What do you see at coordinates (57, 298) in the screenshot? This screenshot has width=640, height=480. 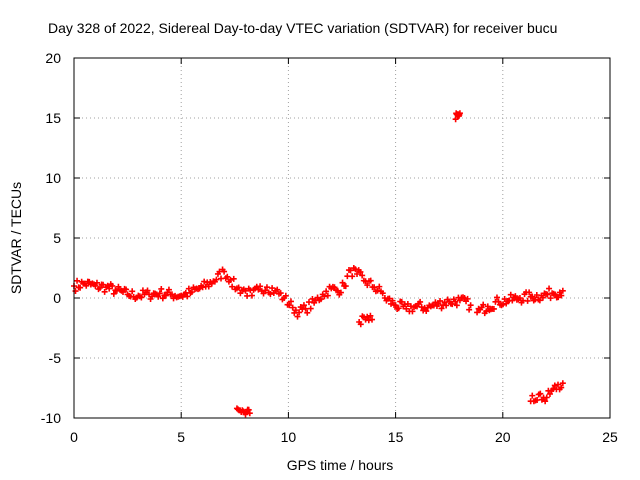 I see `y-tick-label: 0` at bounding box center [57, 298].